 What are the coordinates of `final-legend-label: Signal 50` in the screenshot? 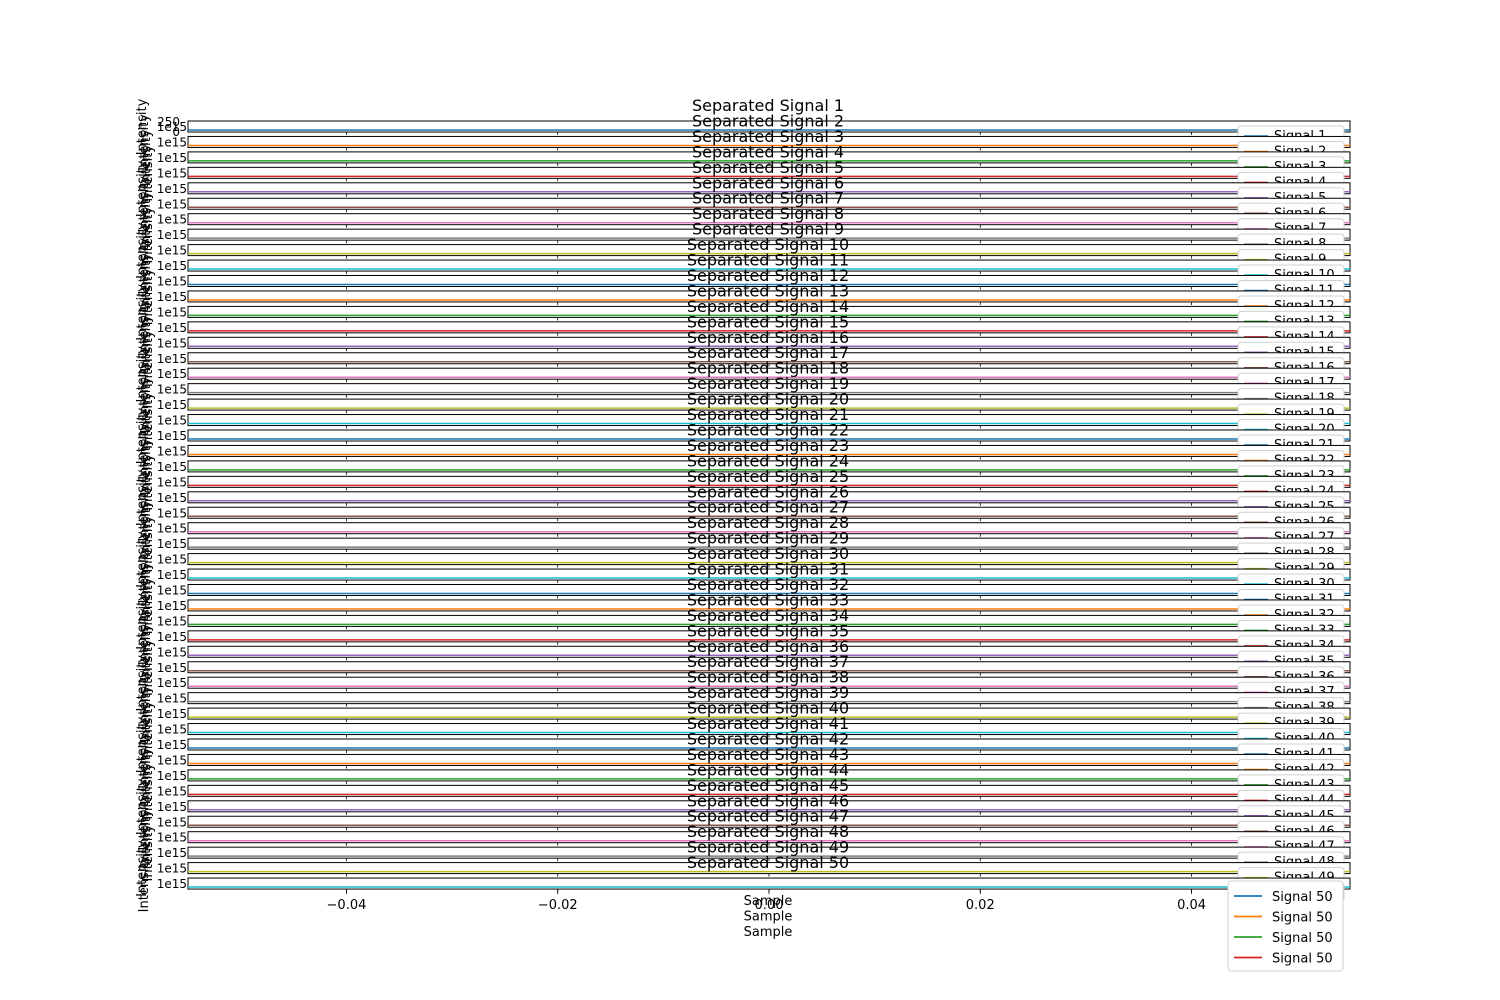 It's located at (1302, 959).